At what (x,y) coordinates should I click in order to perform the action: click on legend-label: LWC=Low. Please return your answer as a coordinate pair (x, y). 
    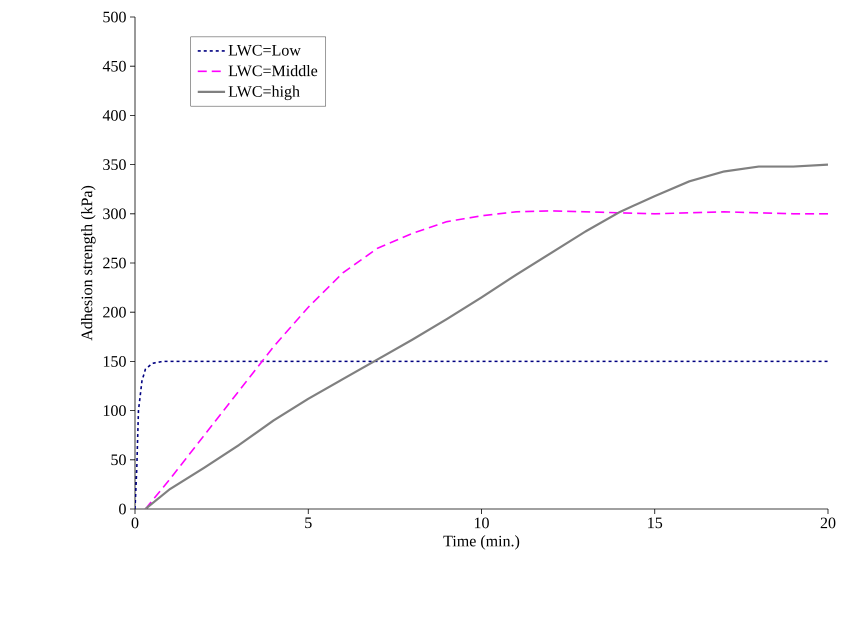
    Looking at the image, I should click on (264, 50).